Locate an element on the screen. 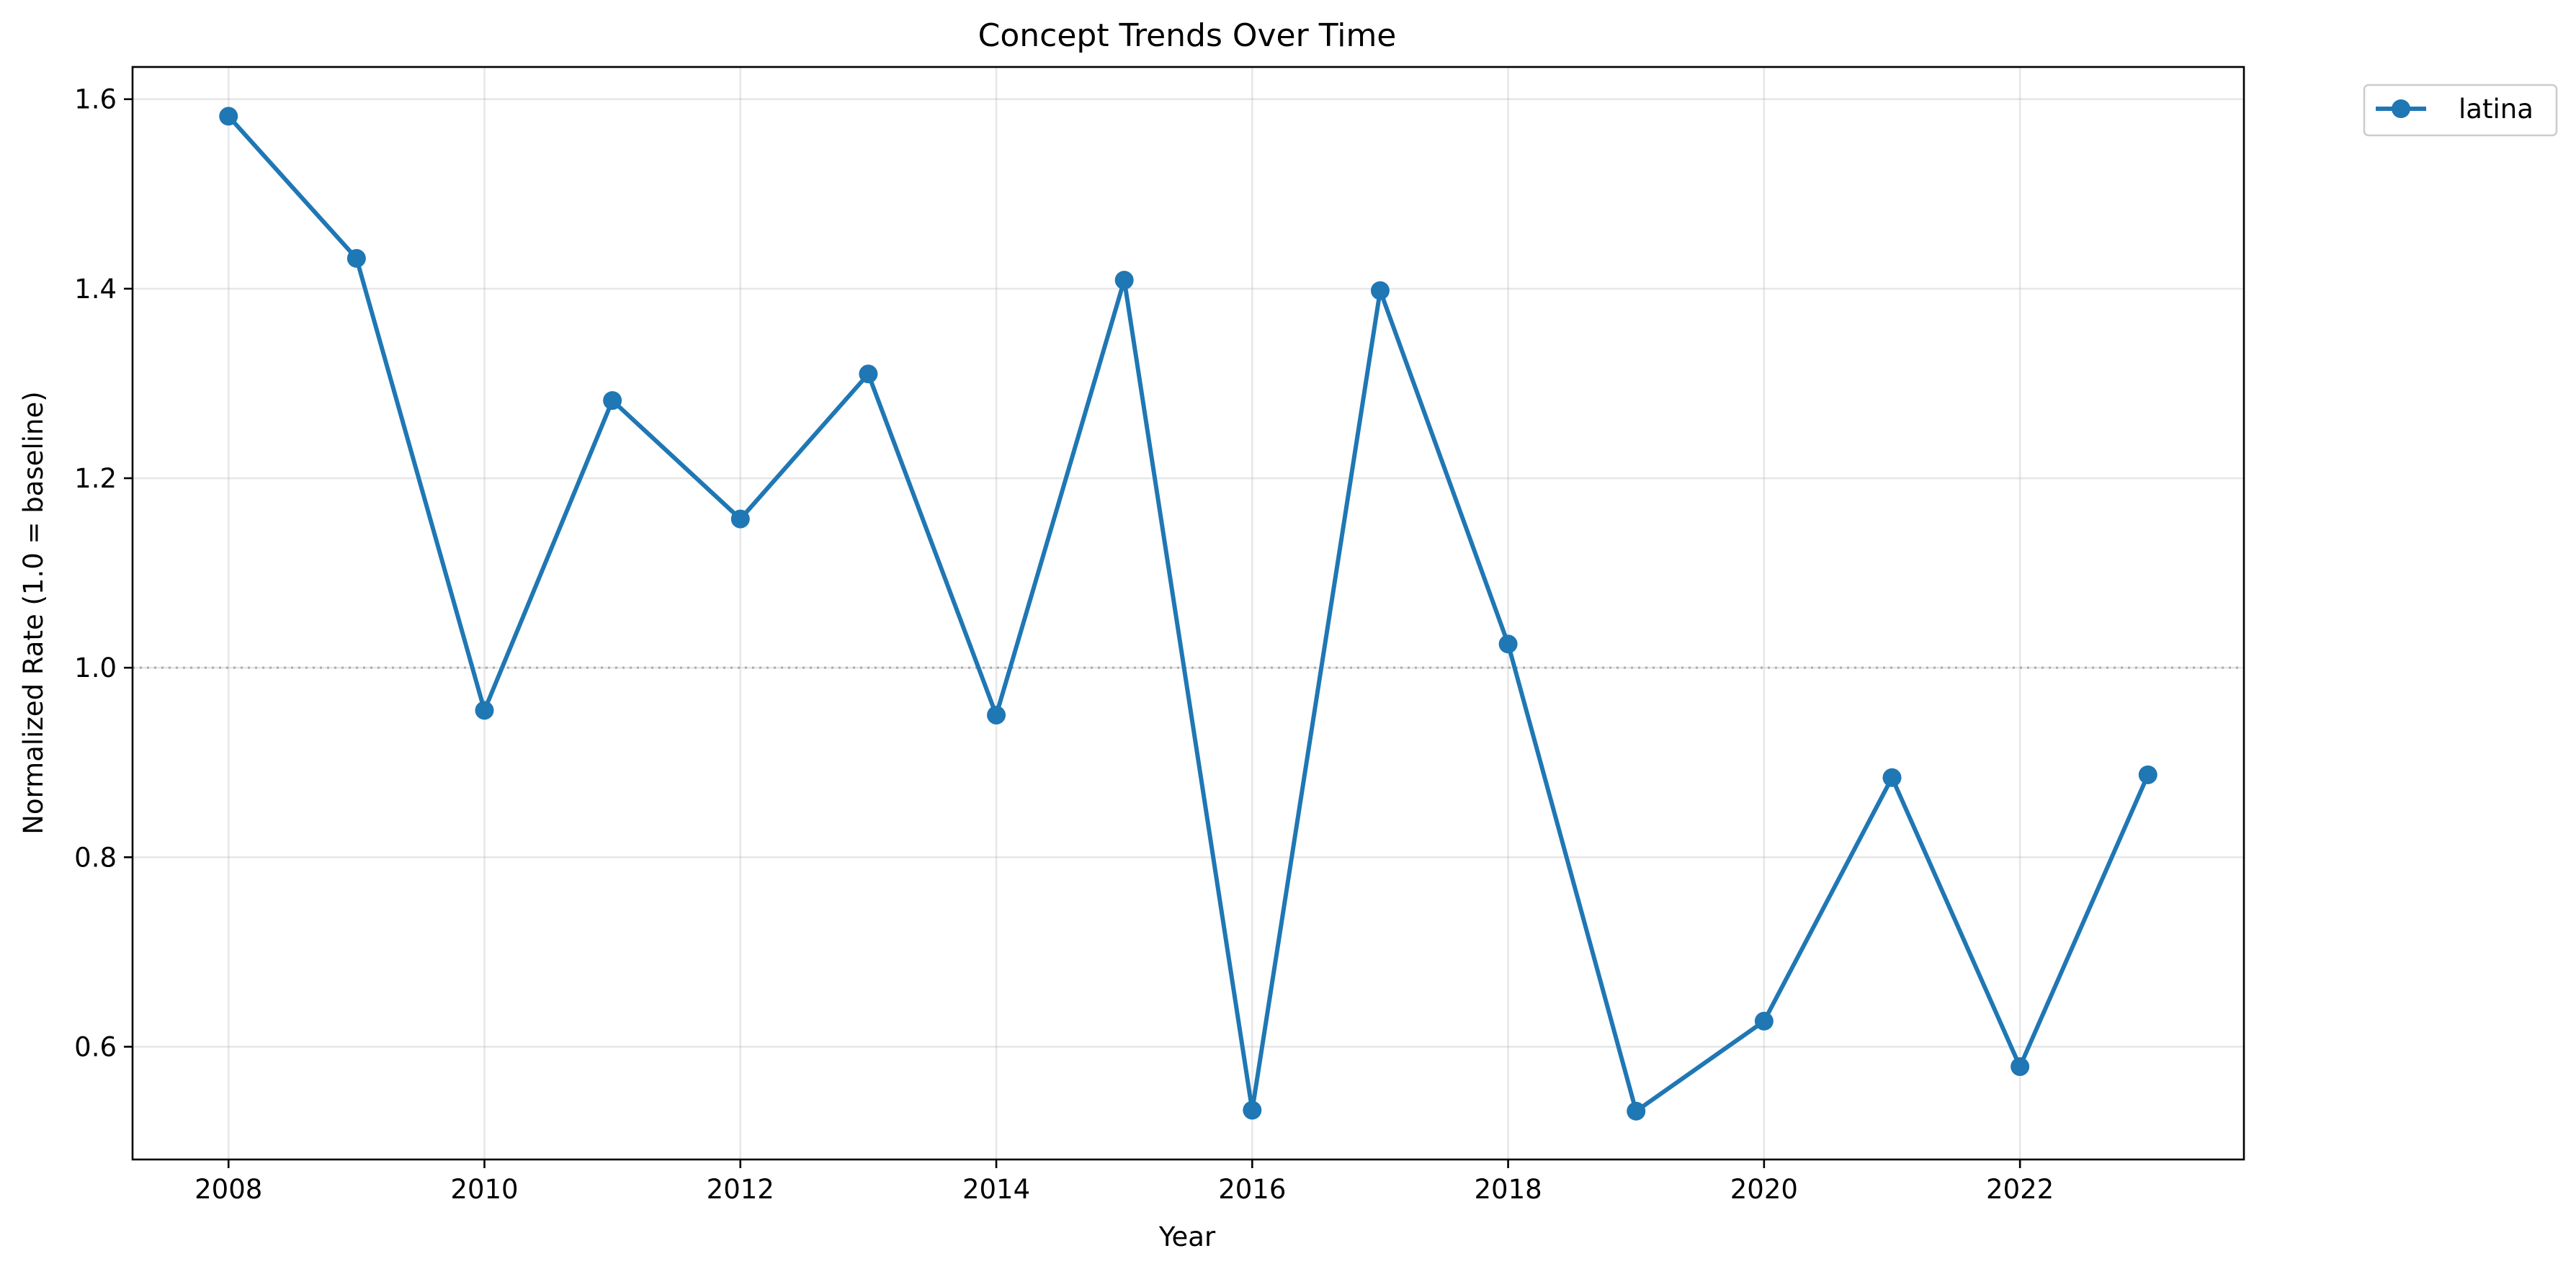  y-tick-label: 0.8 is located at coordinates (95, 857).